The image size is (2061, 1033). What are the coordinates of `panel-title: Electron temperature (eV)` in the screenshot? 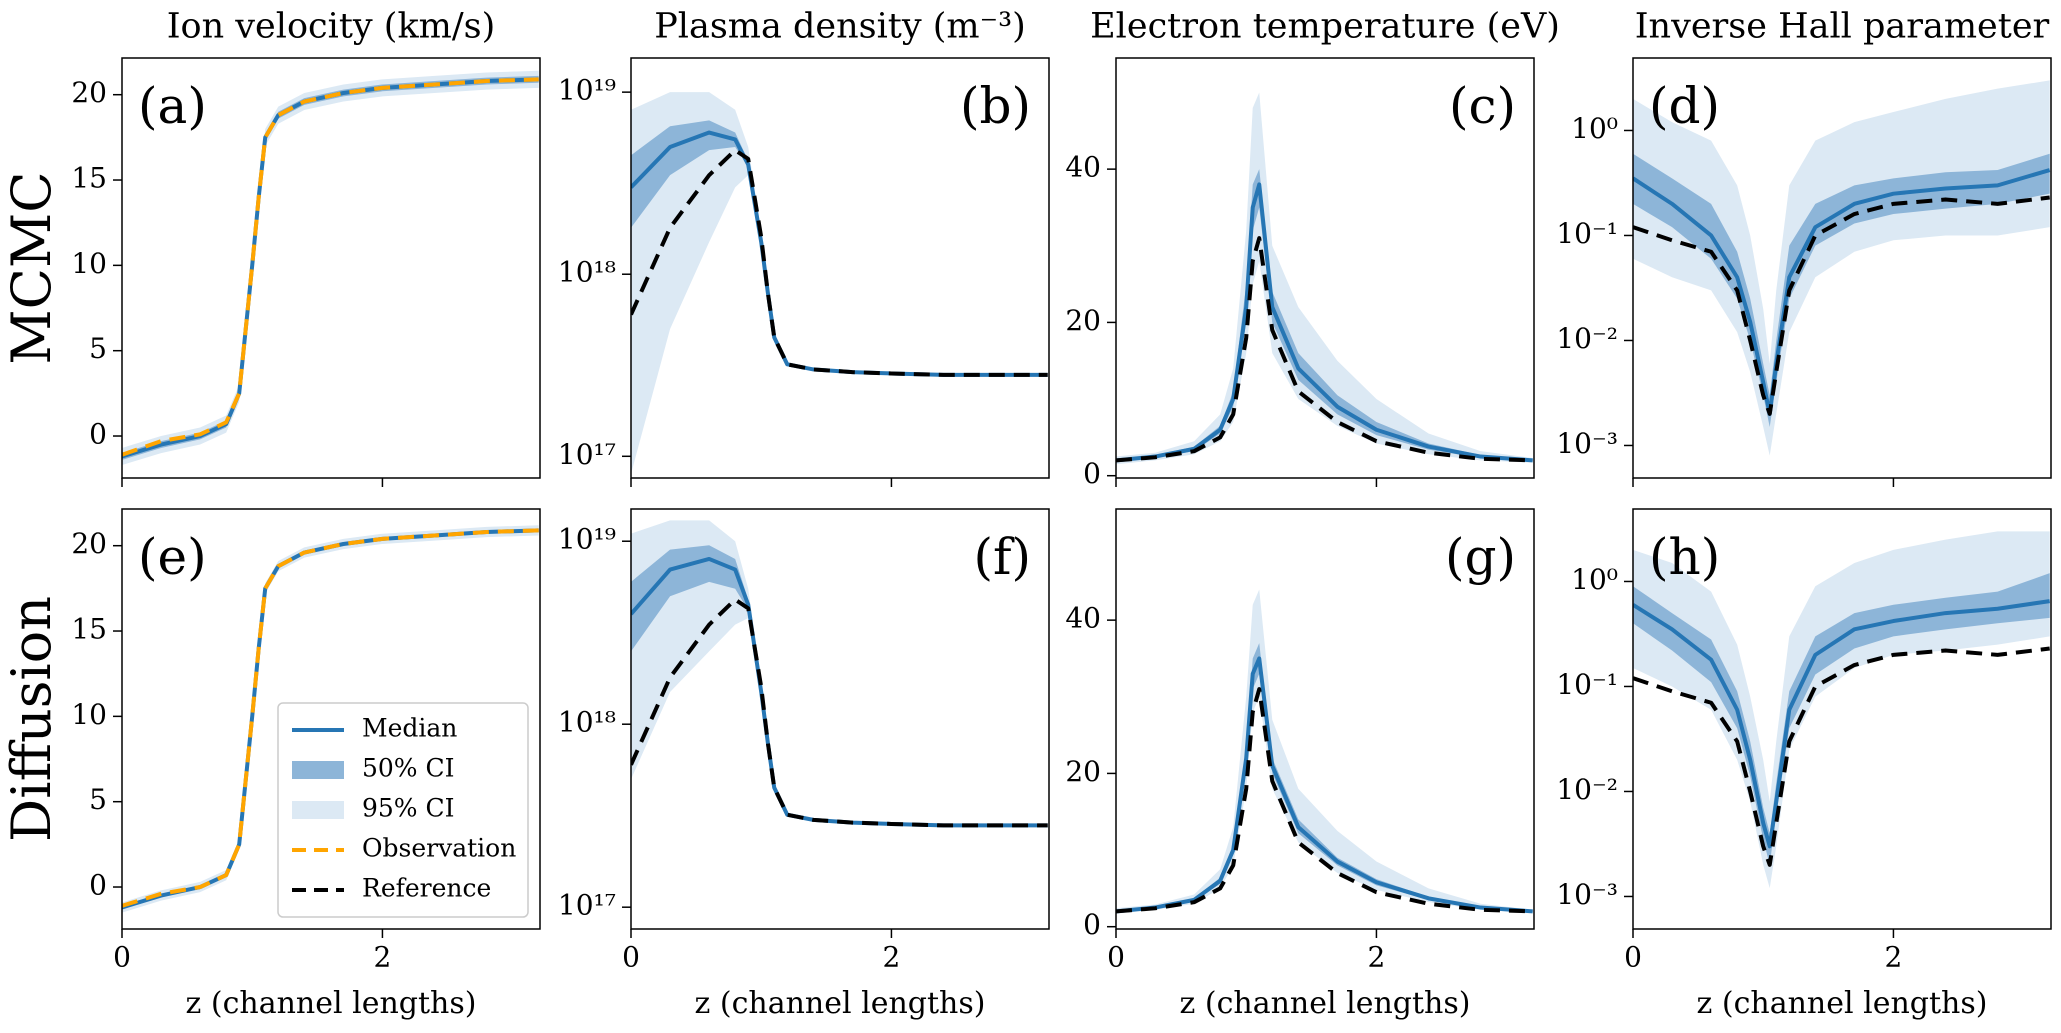 It's located at (1325, 27).